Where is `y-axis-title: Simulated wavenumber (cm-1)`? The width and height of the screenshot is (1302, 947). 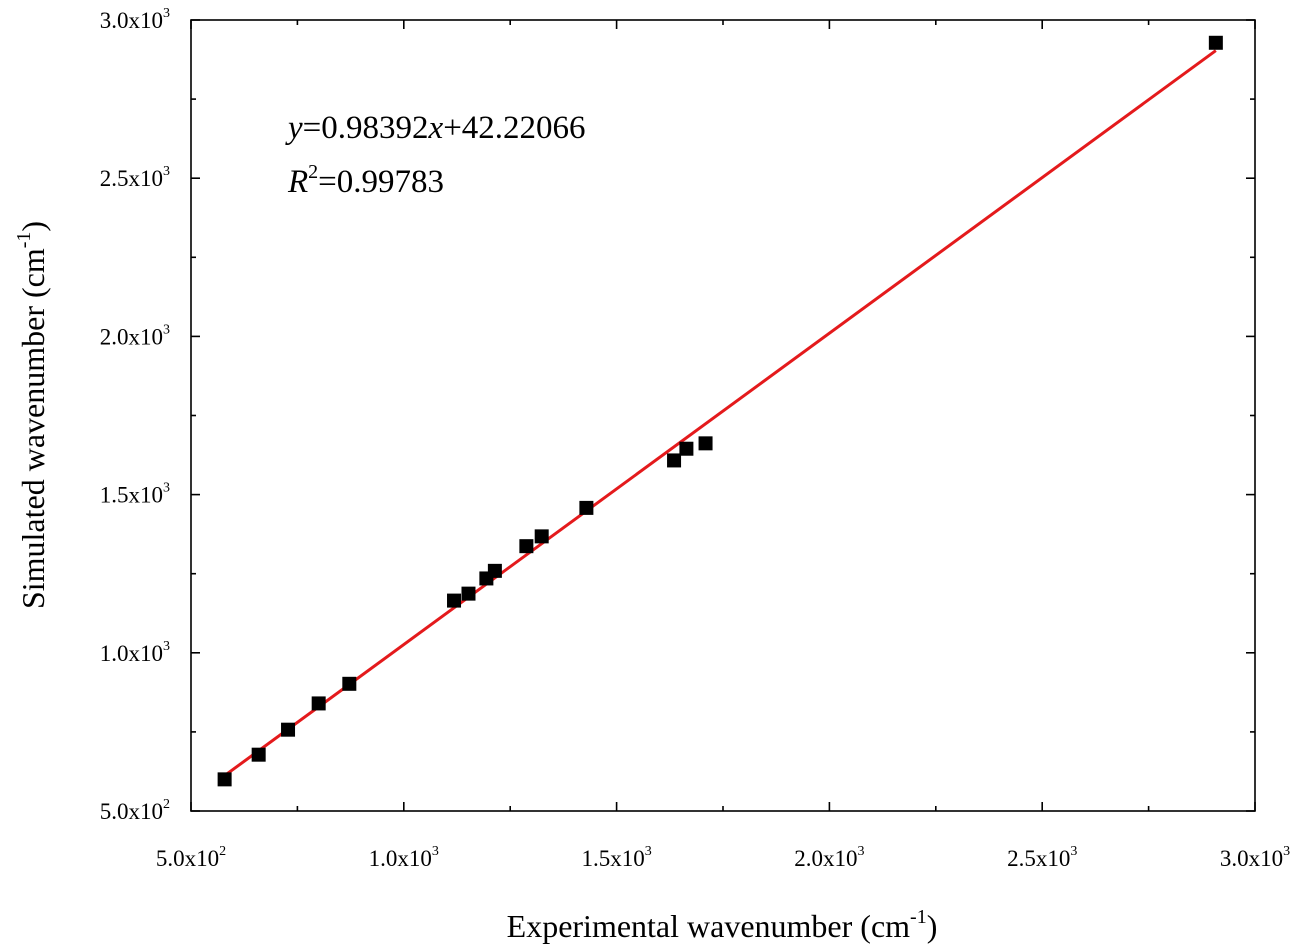 y-axis-title: Simulated wavenumber (cm-1) is located at coordinates (32, 415).